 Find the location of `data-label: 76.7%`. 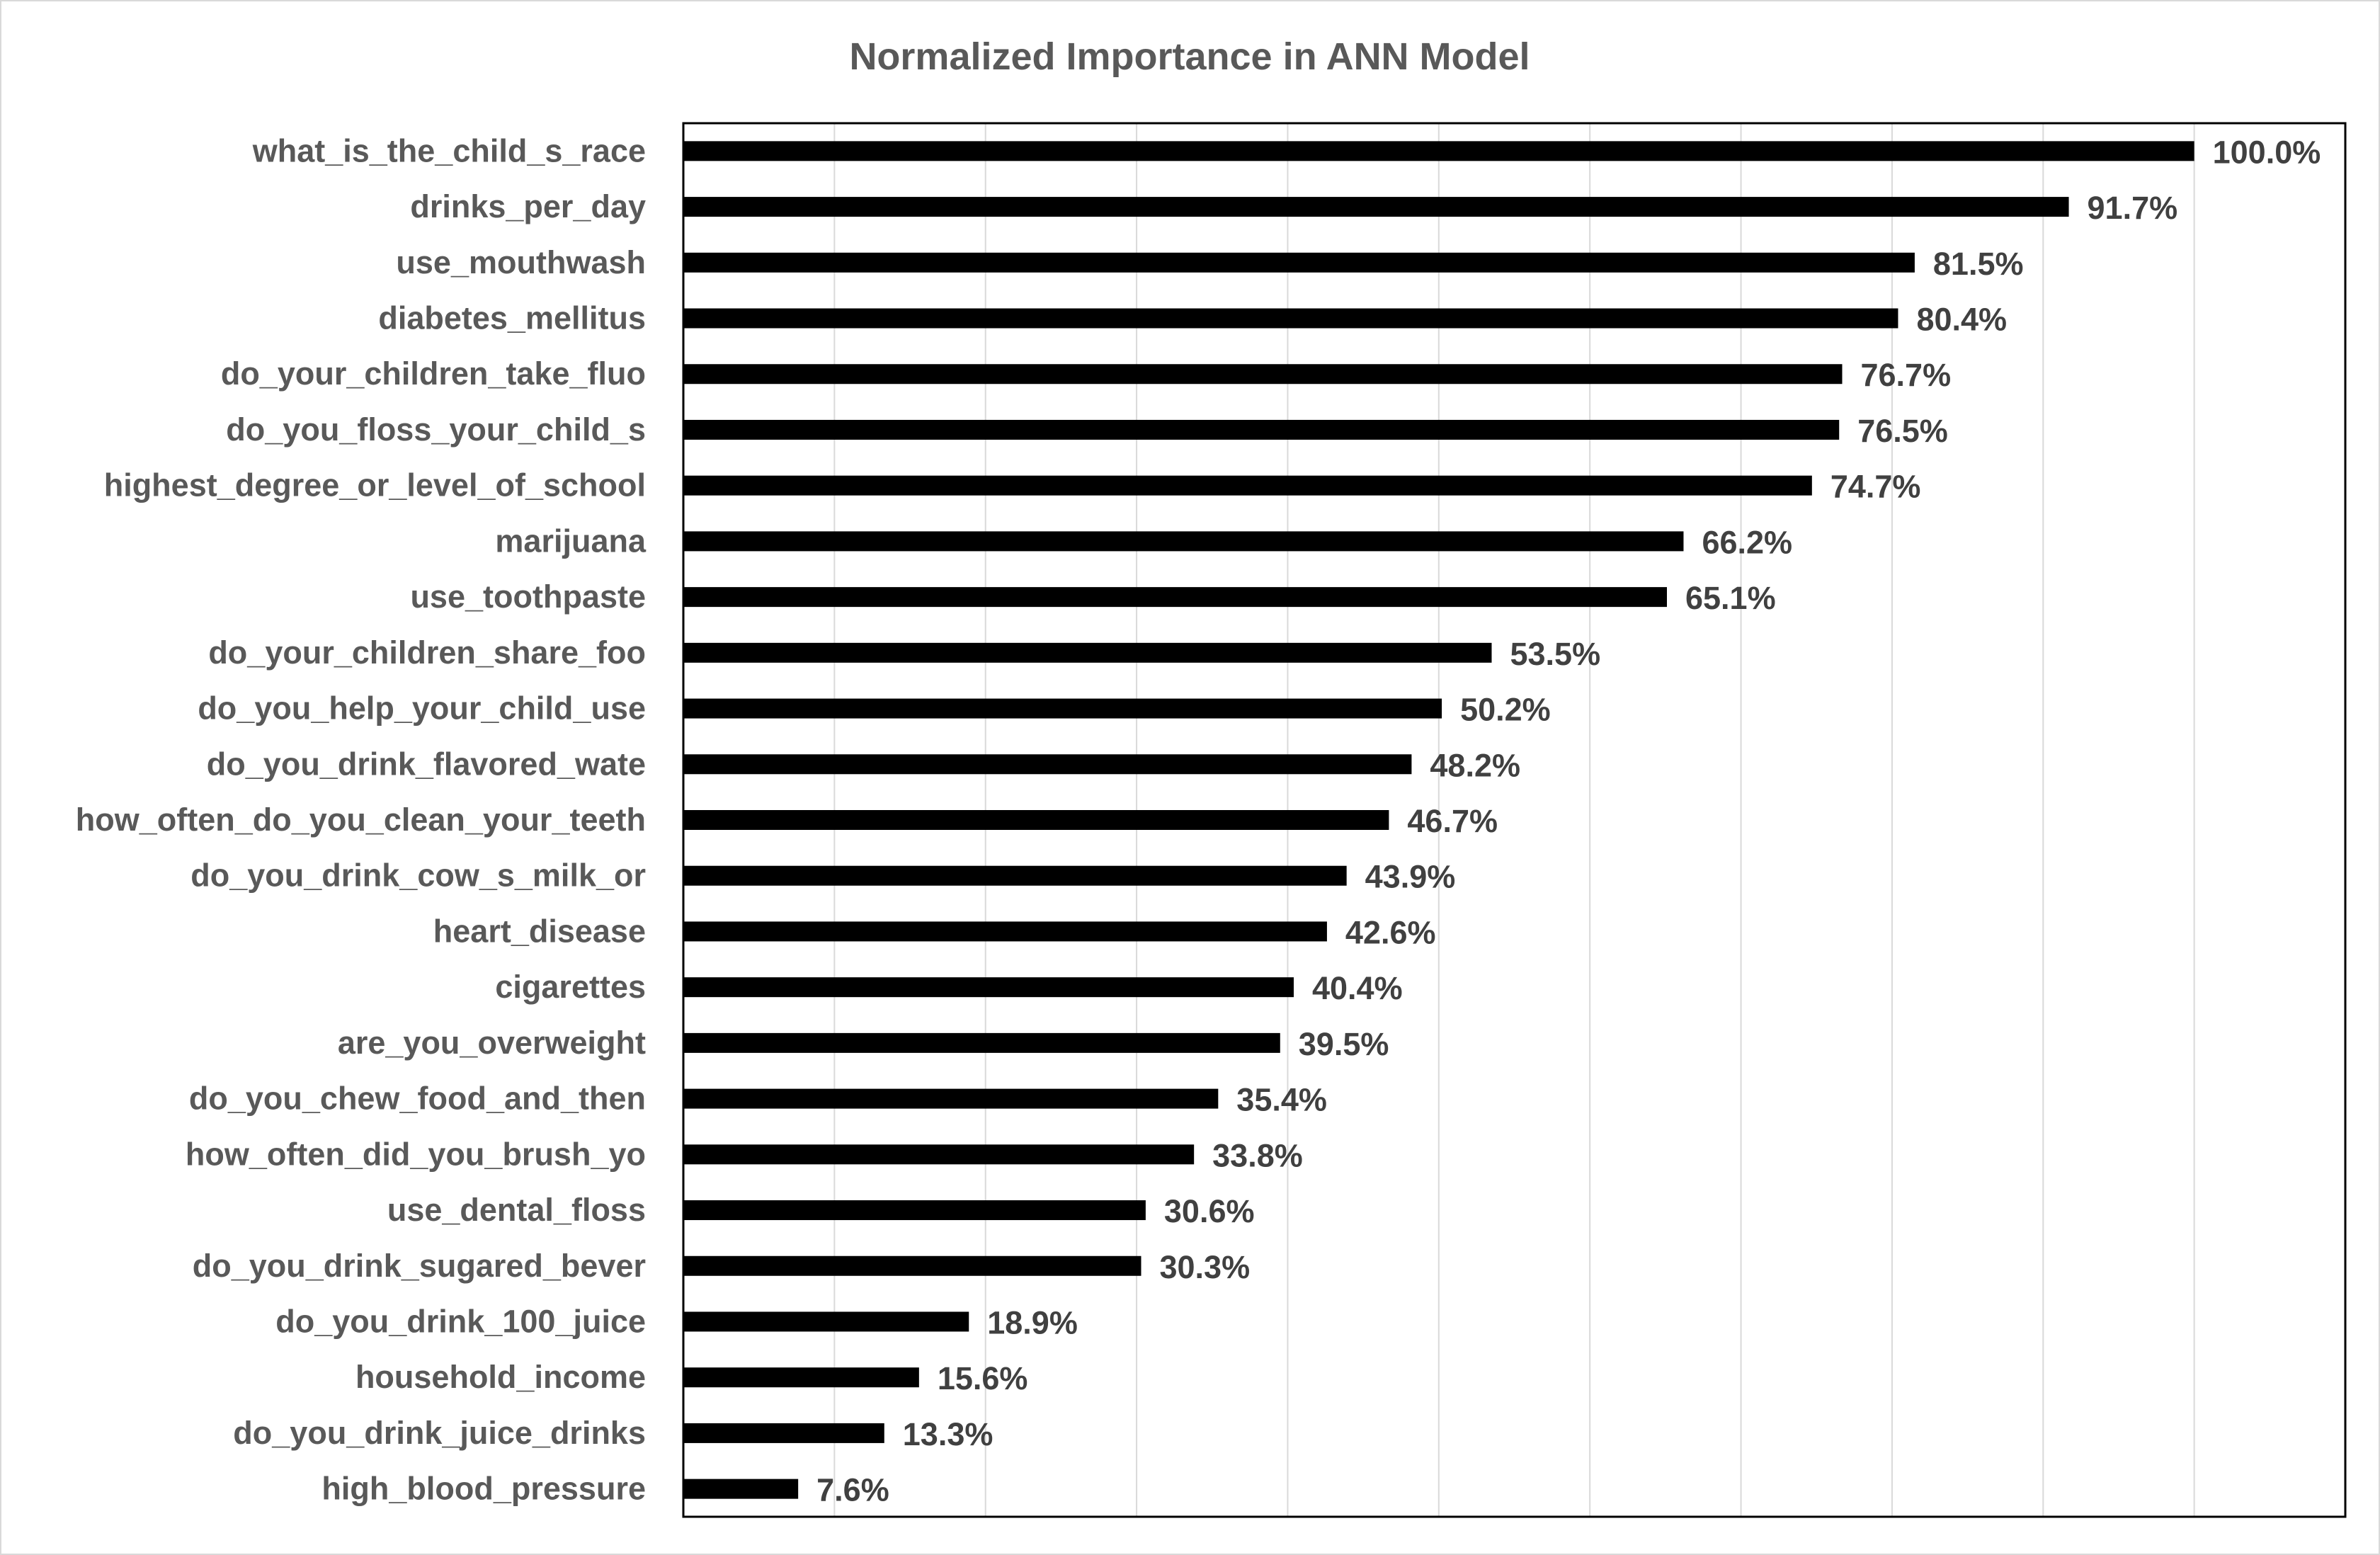

data-label: 76.7% is located at coordinates (1905, 375).